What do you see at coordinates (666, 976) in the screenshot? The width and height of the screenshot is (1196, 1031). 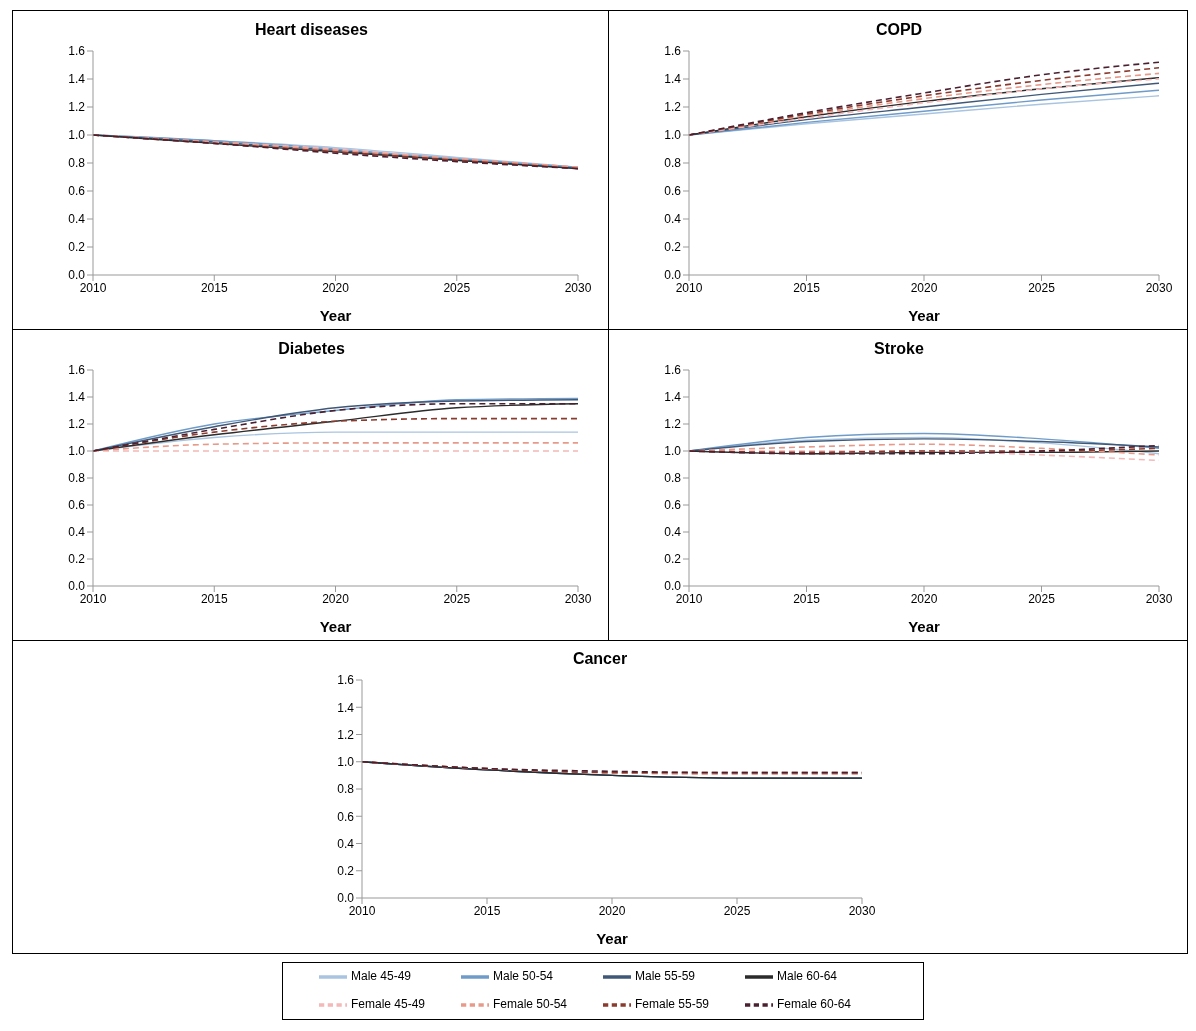 I see `legend-label: Male 55-59` at bounding box center [666, 976].